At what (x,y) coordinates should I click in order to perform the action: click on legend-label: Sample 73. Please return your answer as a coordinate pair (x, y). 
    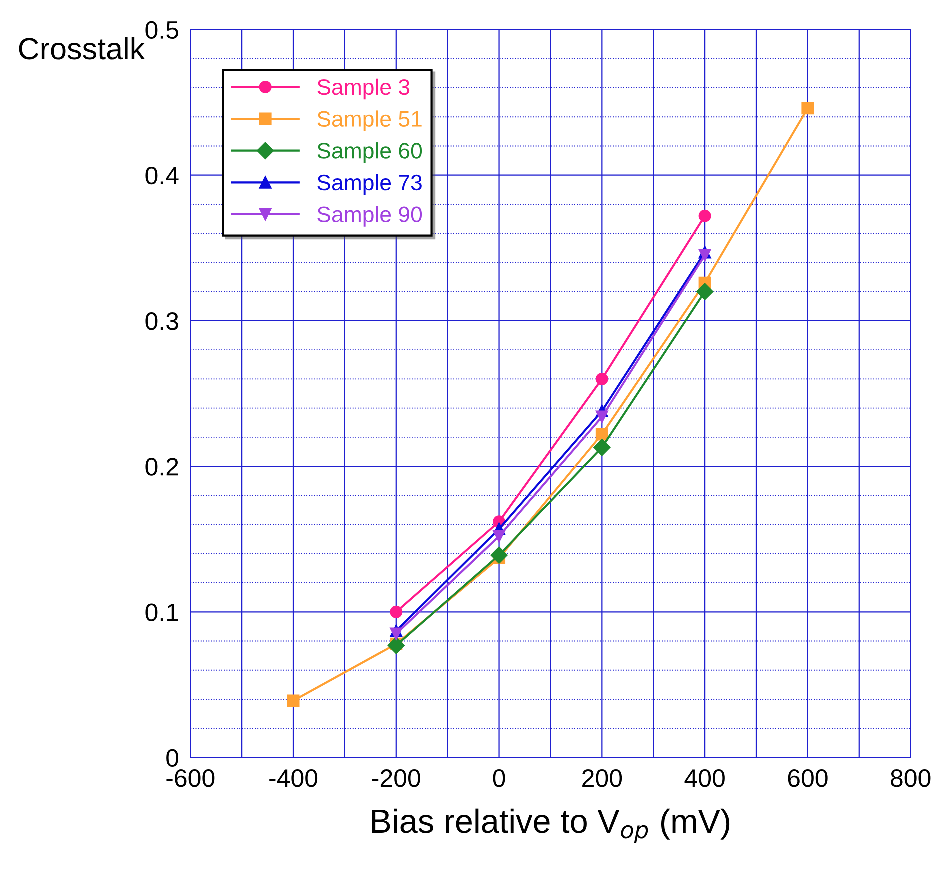
    Looking at the image, I should click on (370, 185).